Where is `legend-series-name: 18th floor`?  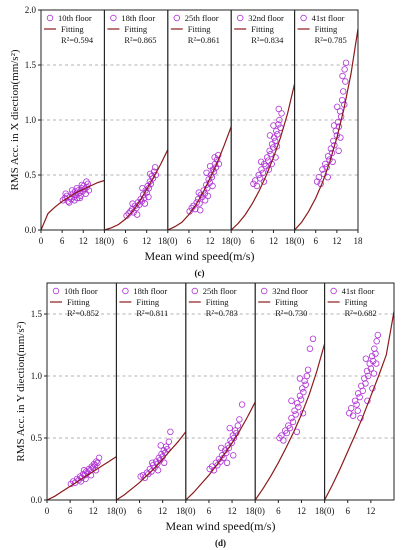 legend-series-name: 18th floor is located at coordinates (138, 18).